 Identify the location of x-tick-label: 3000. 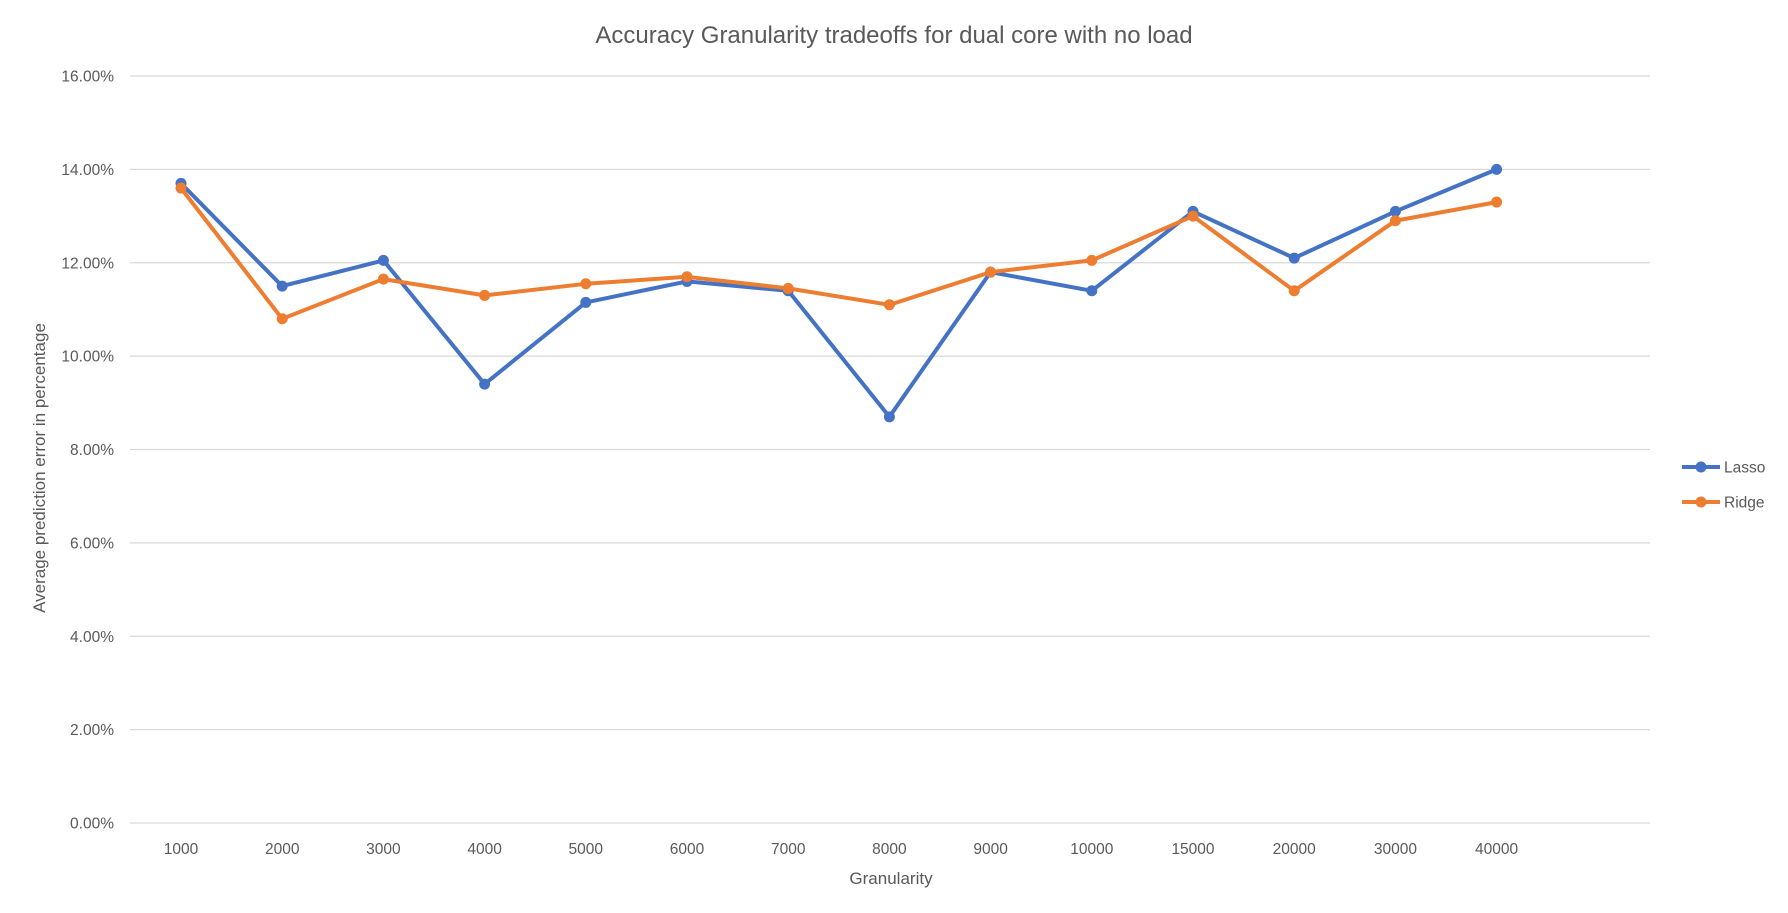
(383, 849).